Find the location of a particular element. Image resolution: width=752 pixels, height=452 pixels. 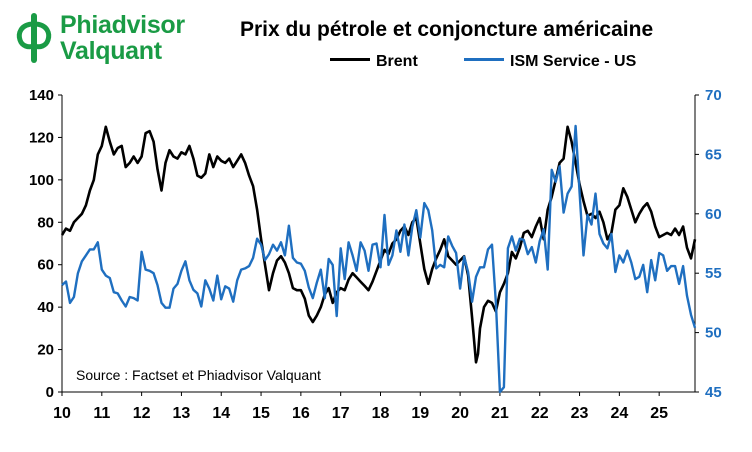

y-right-tick-label: 55 is located at coordinates (713, 273).